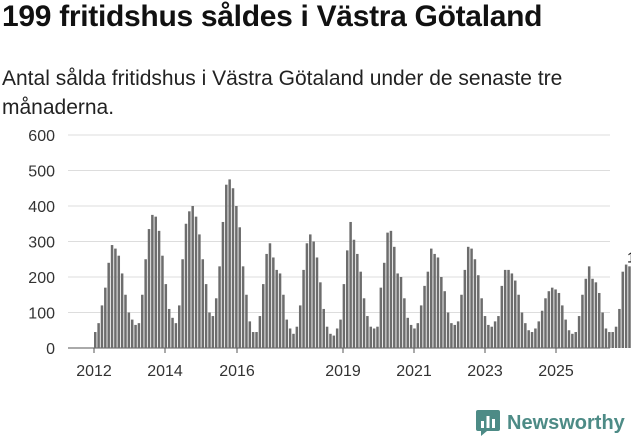 The width and height of the screenshot is (631, 439). Describe the element at coordinates (41, 207) in the screenshot. I see `y-tick-label: 400` at that location.